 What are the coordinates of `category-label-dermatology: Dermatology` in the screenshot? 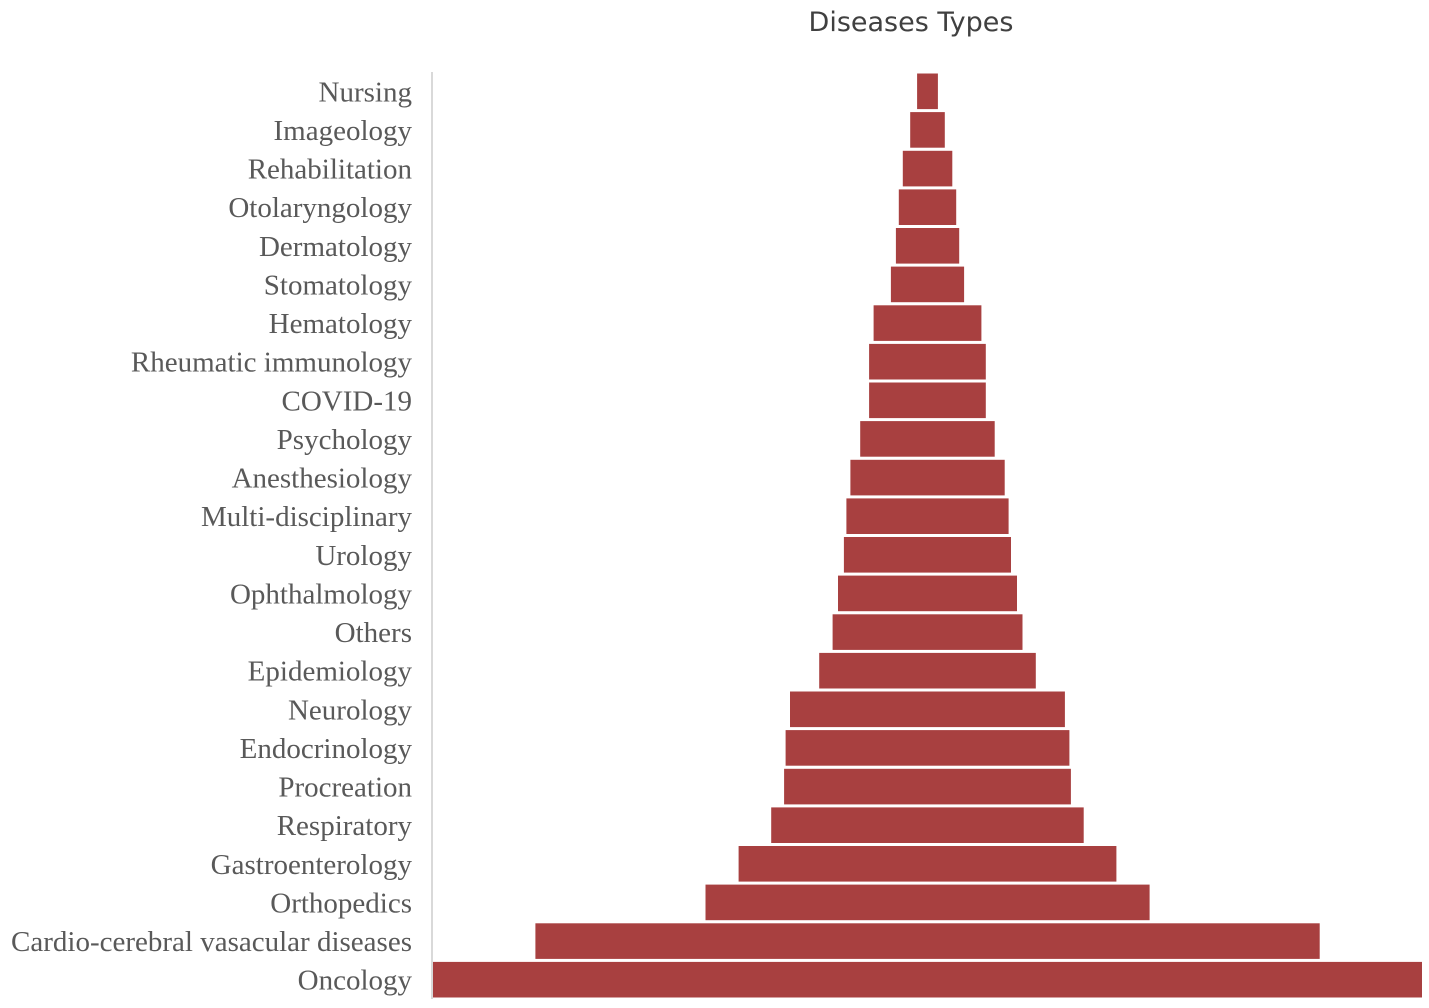 It's located at (336, 247).